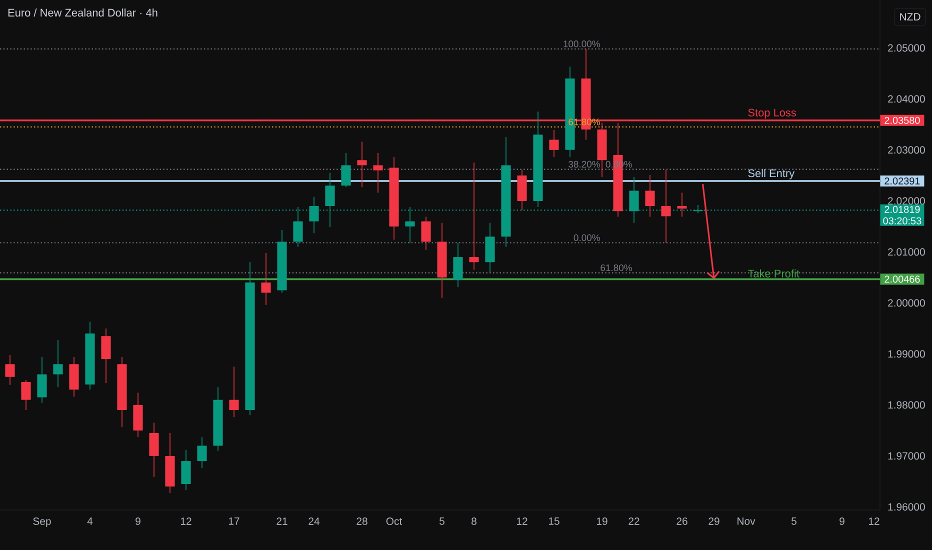 The image size is (932, 550). What do you see at coordinates (282, 521) in the screenshot?
I see `x-tick-label: 21` at bounding box center [282, 521].